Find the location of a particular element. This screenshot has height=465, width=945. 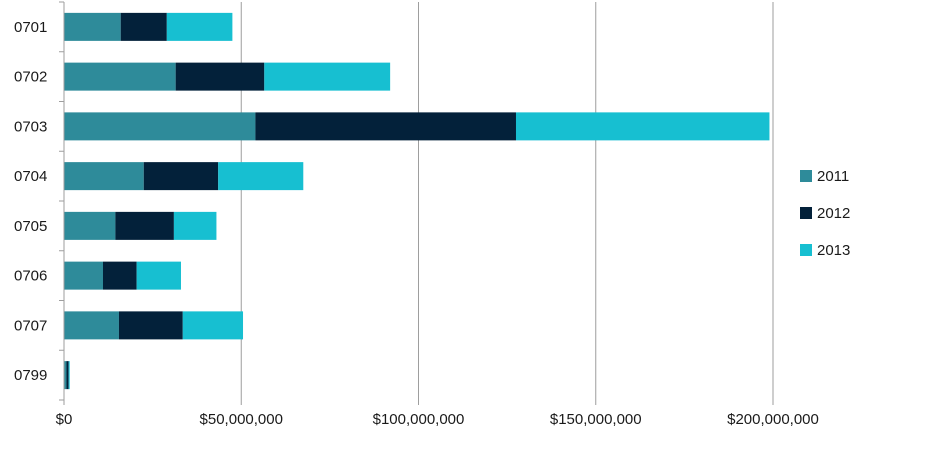

legend: 2011 2012 2013 is located at coordinates (825, 213).